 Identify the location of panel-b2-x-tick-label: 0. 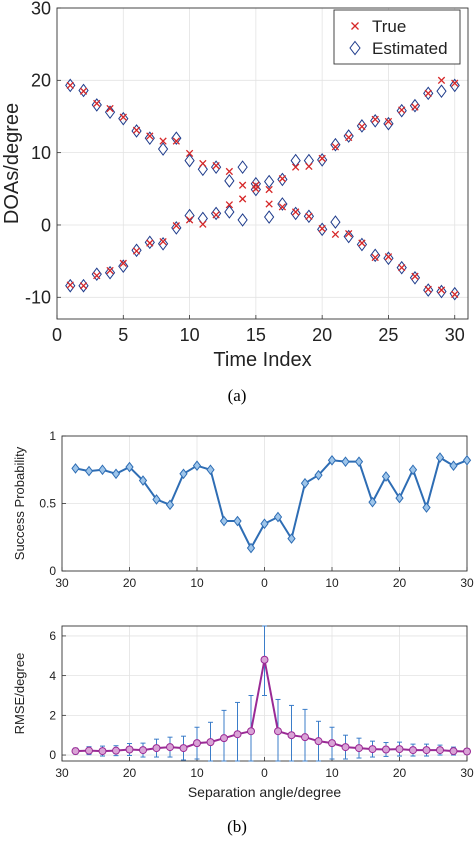
(264, 773).